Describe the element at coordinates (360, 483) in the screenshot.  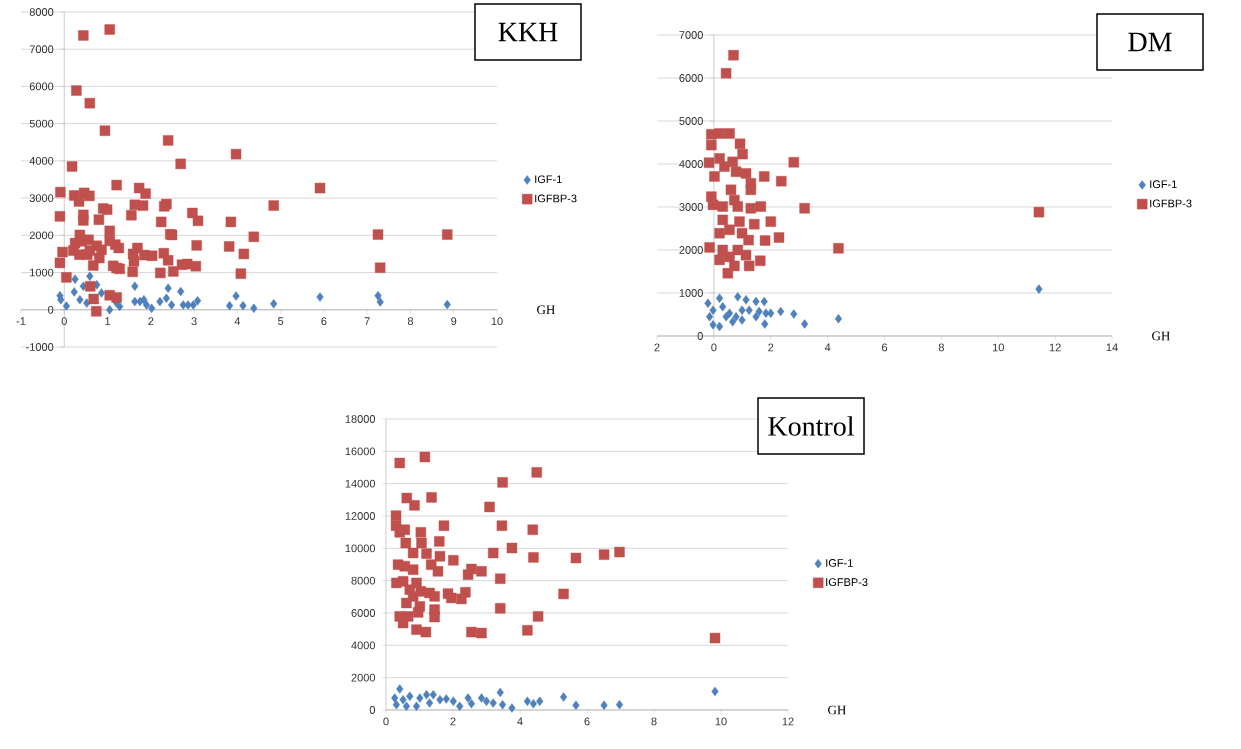
I see `y-tick-label: 14000` at that location.